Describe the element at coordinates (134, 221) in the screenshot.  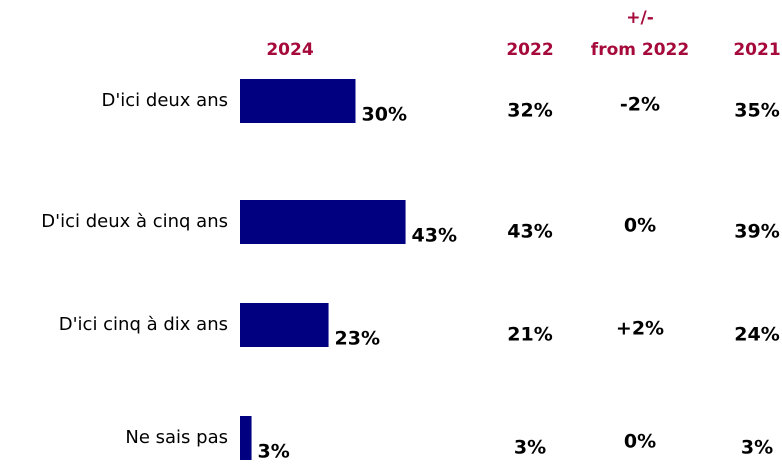
I see `category-label: D'ici deux à cinq ans` at that location.